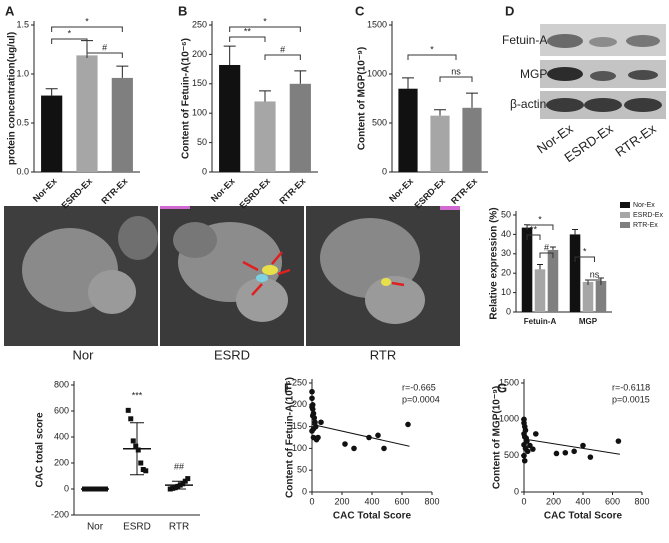  I want to click on y-tick-label: 20, so click(506, 273).